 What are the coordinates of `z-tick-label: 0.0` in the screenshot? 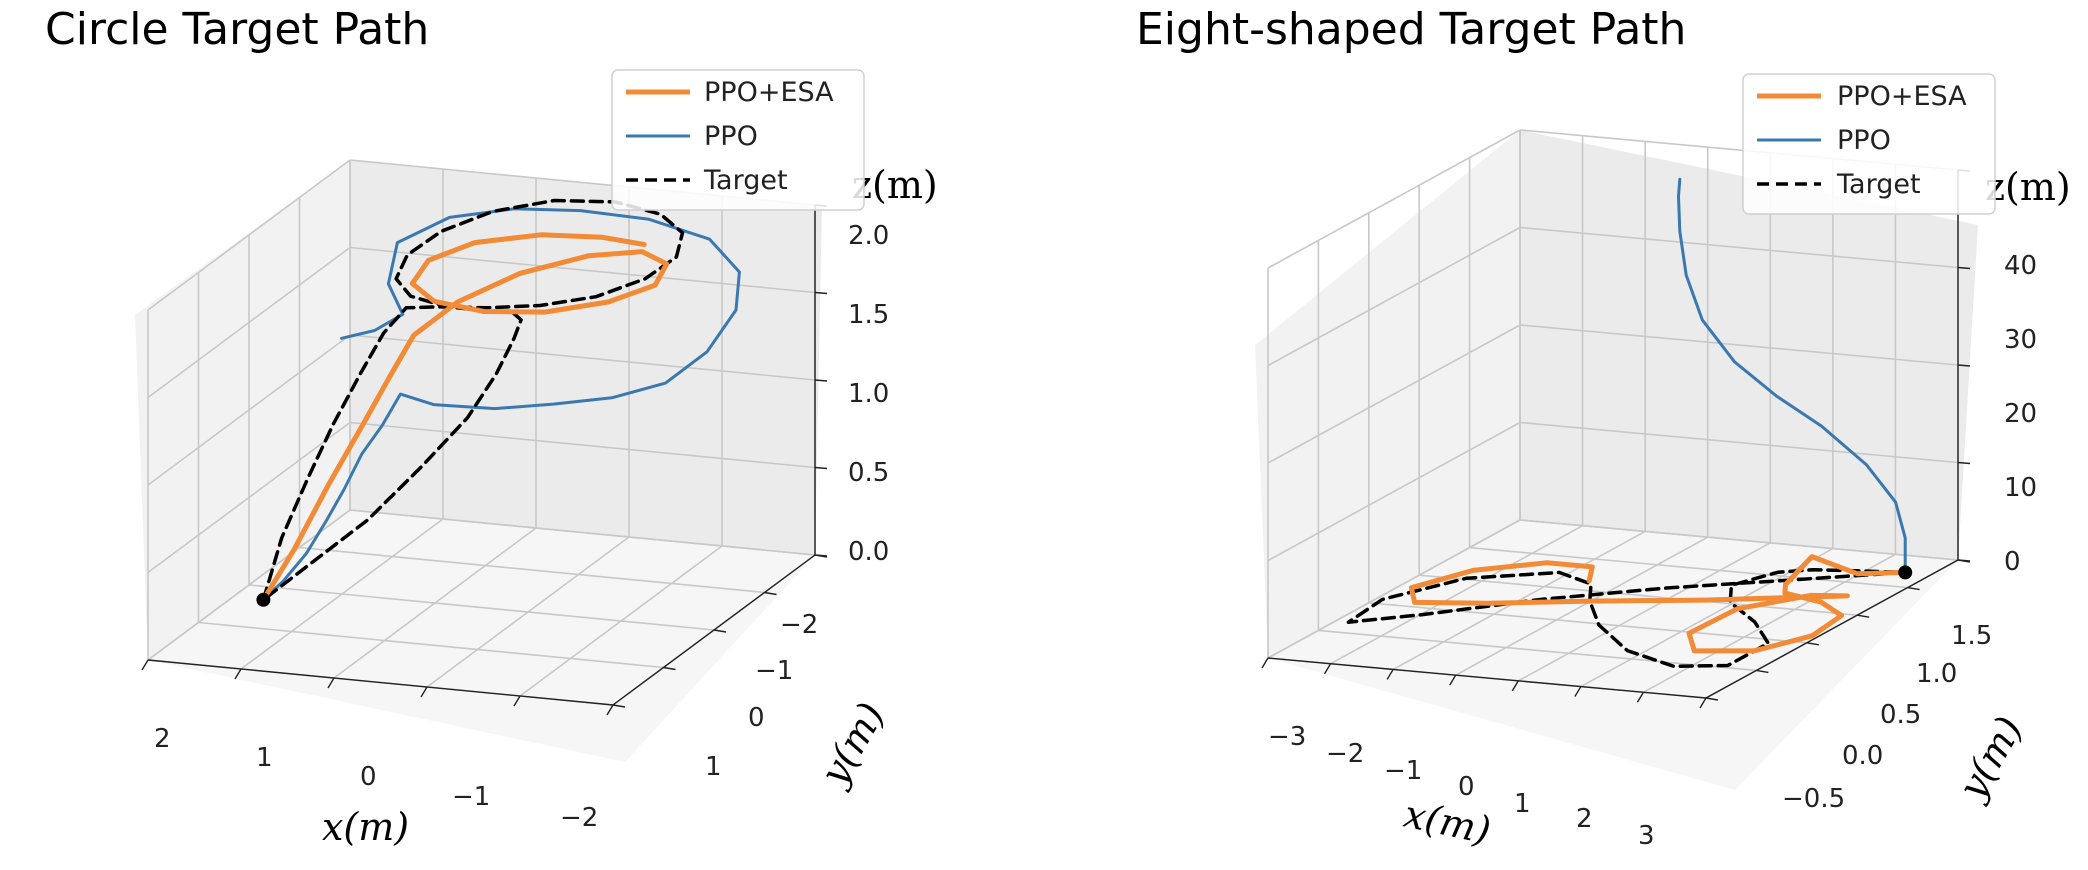 It's located at (868, 552).